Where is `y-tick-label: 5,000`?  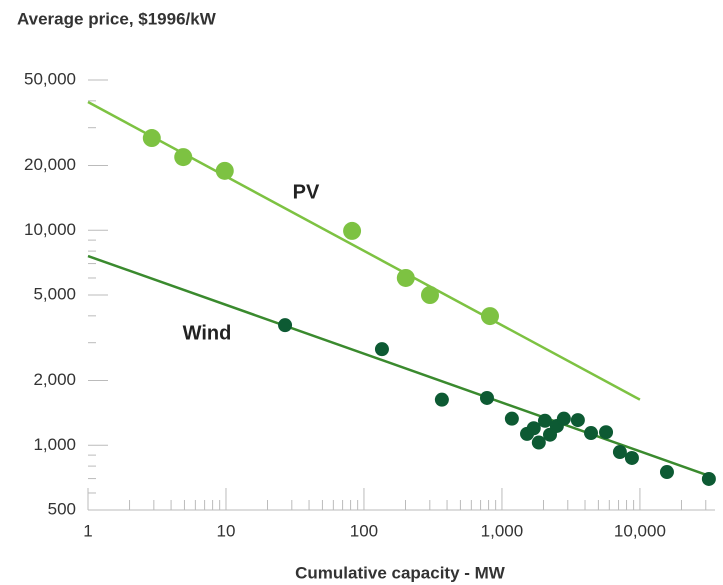 y-tick-label: 5,000 is located at coordinates (54, 293).